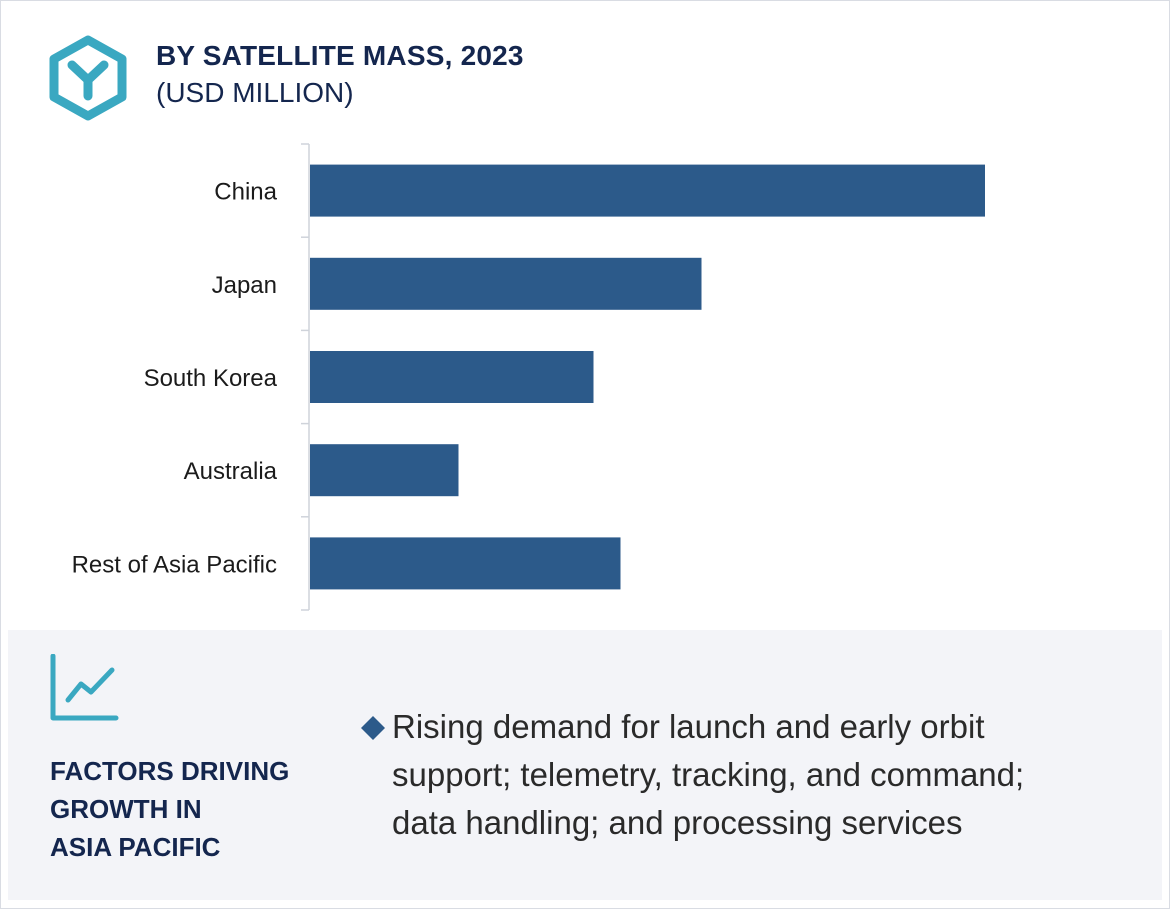  Describe the element at coordinates (245, 192) in the screenshot. I see `category-label: China` at that location.